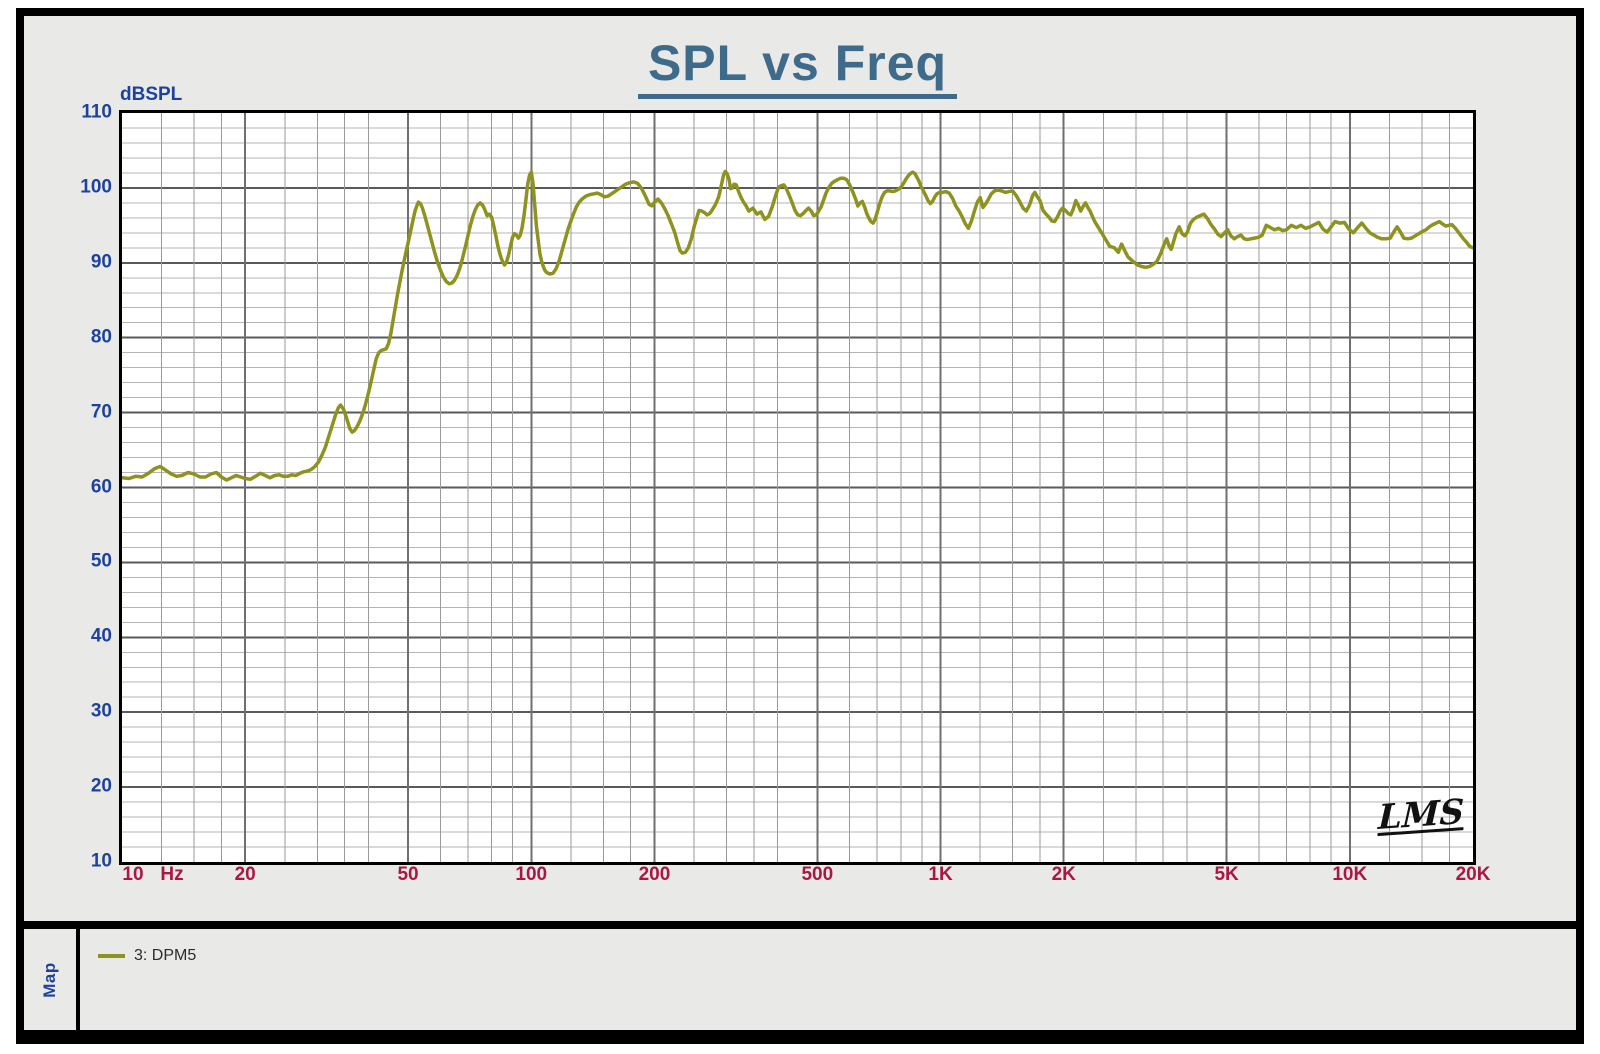 The height and width of the screenshot is (1054, 1600). Describe the element at coordinates (96, 112) in the screenshot. I see `y-tick-label: 110` at that location.